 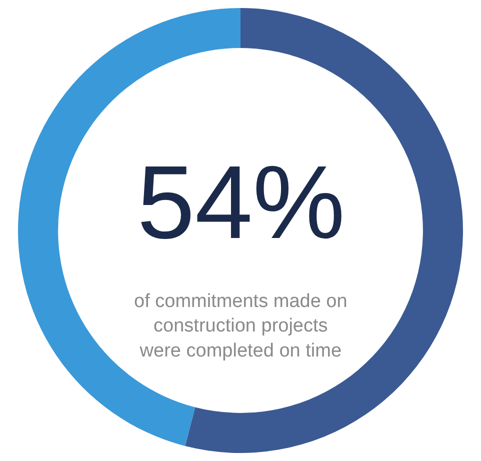 I want to click on text: of commitments made on construction projects were completed on time, so click(x=241, y=326).